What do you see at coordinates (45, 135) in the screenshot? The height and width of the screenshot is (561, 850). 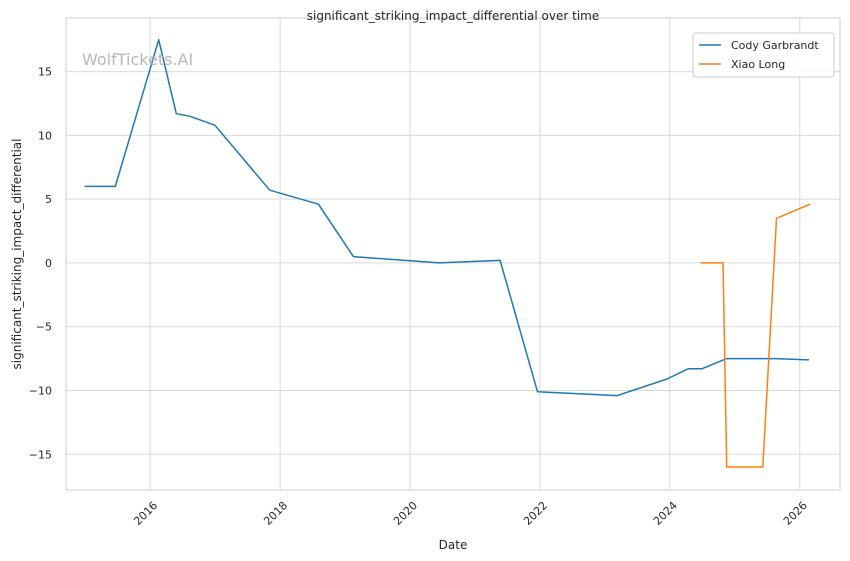 I see `y-tick-label: 10` at bounding box center [45, 135].